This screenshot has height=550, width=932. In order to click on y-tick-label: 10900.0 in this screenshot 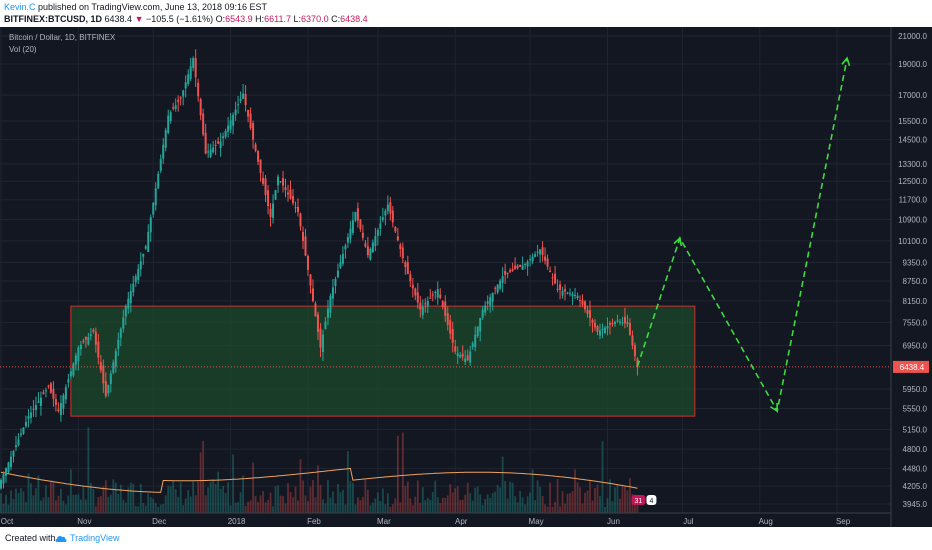, I will do `click(912, 220)`.